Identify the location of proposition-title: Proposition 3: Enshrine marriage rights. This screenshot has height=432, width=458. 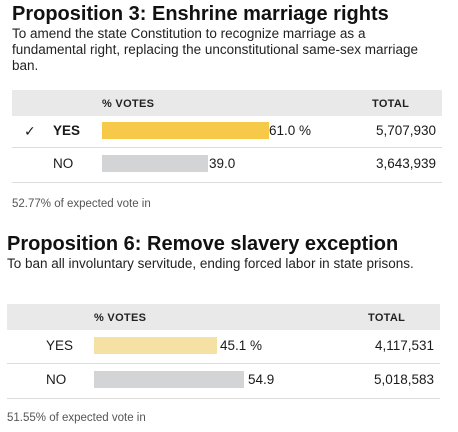
(200, 14).